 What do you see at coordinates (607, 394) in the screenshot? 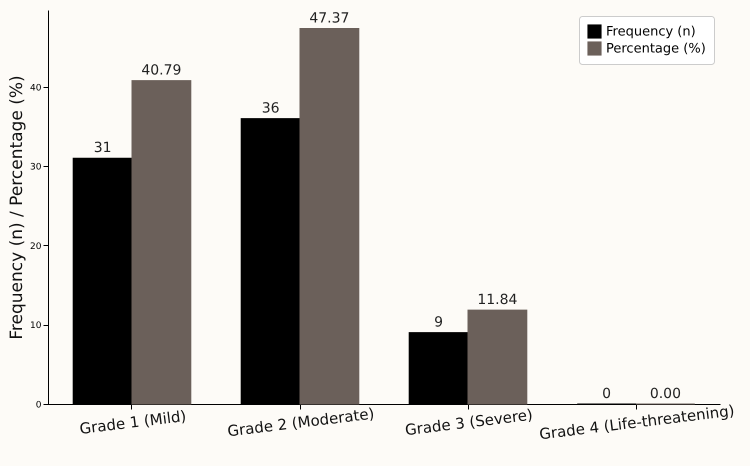
I see `data-label: 0` at bounding box center [607, 394].